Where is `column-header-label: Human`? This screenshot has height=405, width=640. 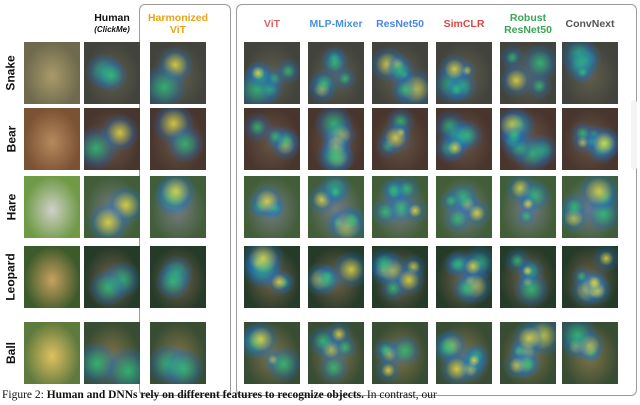 column-header-label: Human is located at coordinates (112, 18).